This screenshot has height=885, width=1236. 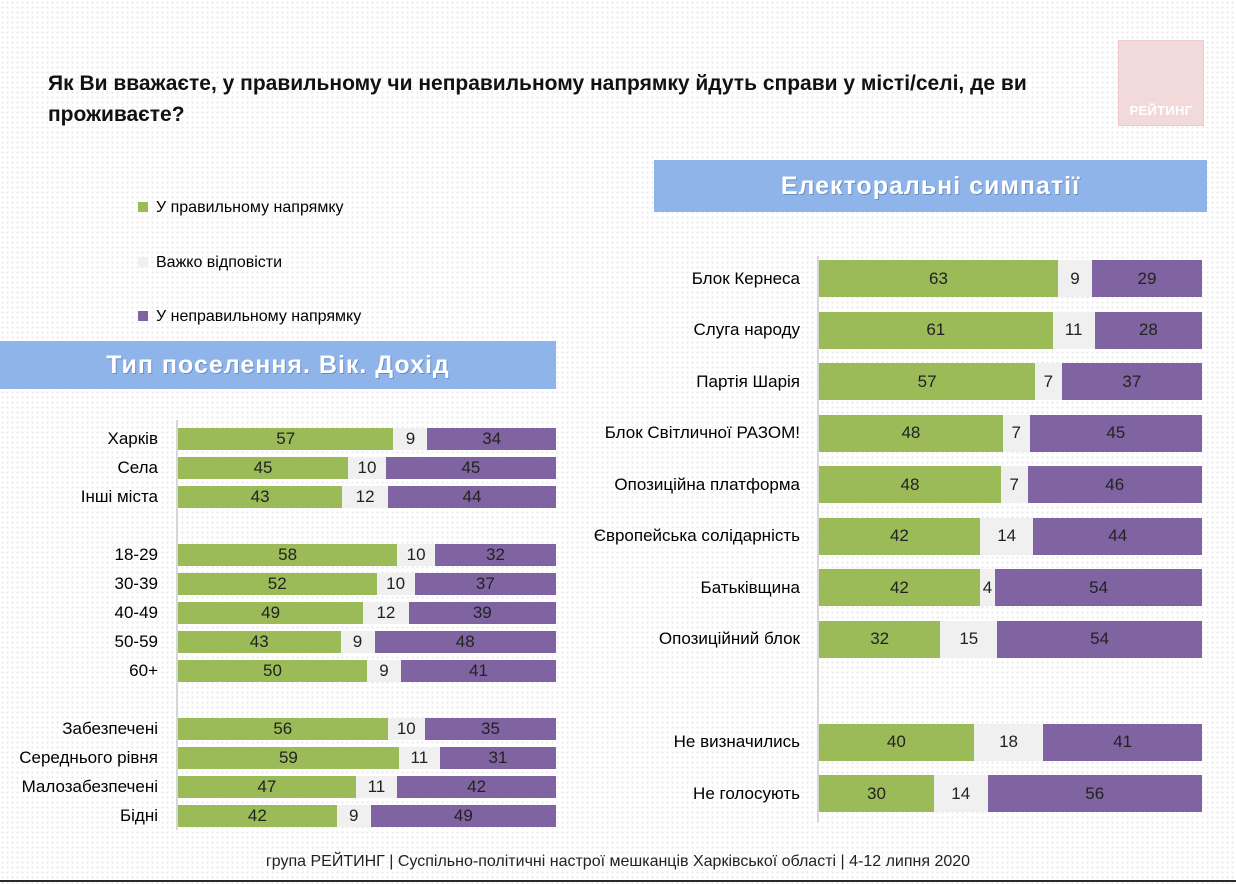 What do you see at coordinates (1117, 536) in the screenshot?
I see `bar-segment-wrong: 44` at bounding box center [1117, 536].